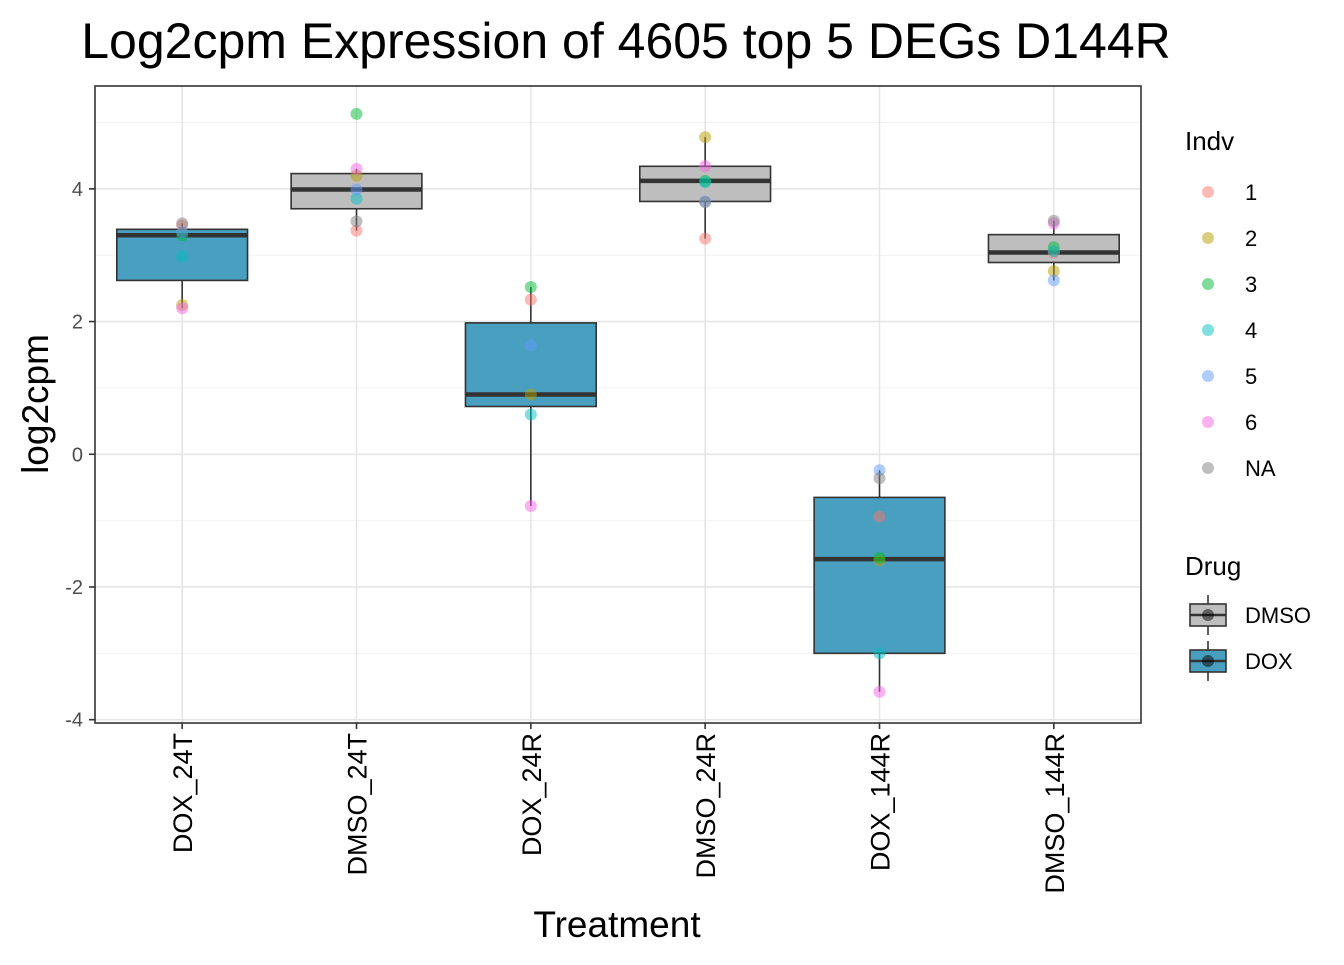 Image resolution: width=1344 pixels, height=965 pixels. What do you see at coordinates (1251, 376) in the screenshot?
I see `legend-indv-label: 5` at bounding box center [1251, 376].